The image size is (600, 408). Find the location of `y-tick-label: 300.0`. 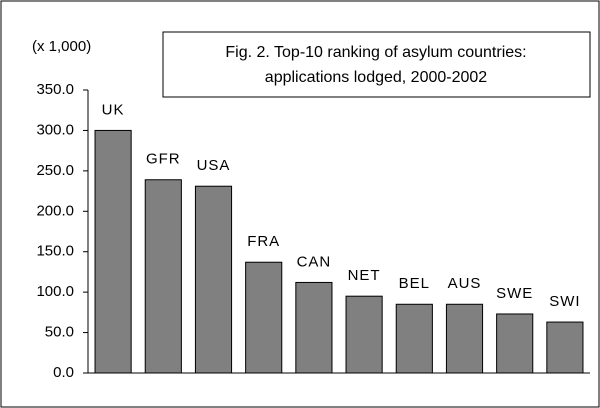

y-tick-label: 300.0 is located at coordinates (55, 129).